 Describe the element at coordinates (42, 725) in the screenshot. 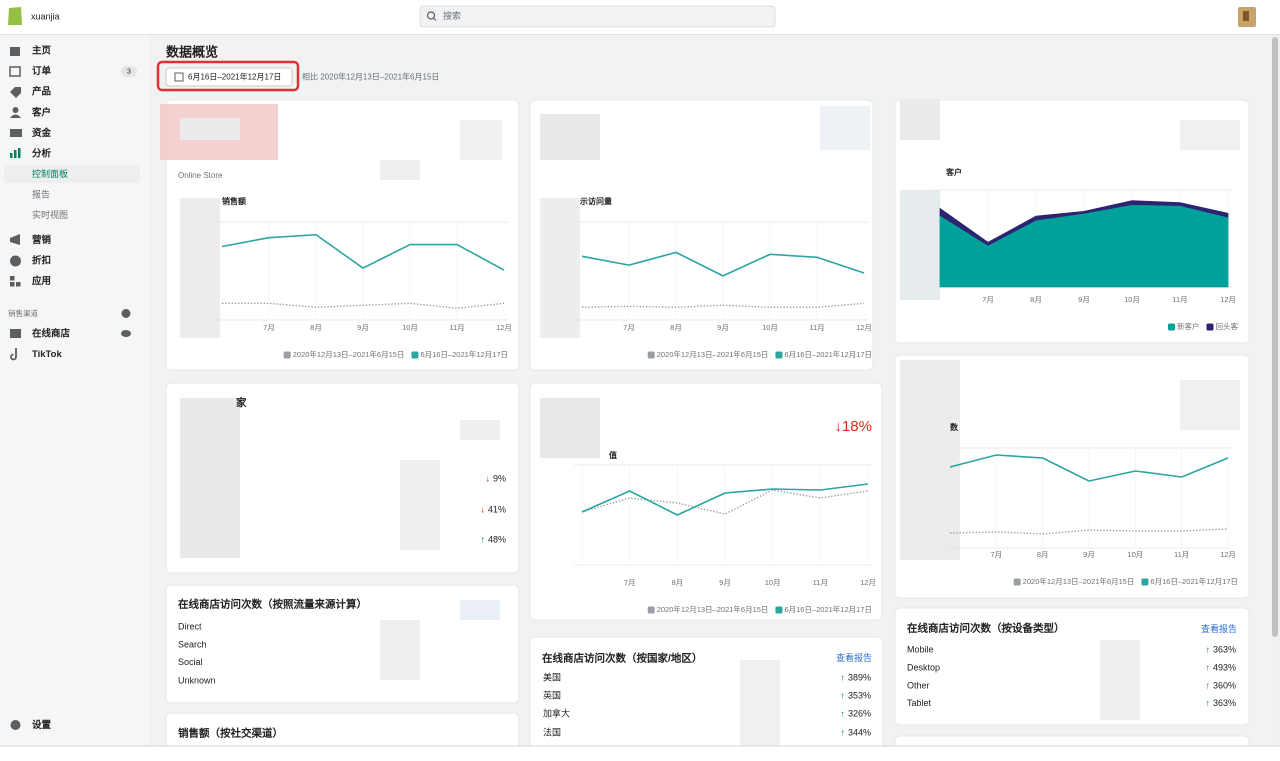

I see `nav-item: 设置` at that location.